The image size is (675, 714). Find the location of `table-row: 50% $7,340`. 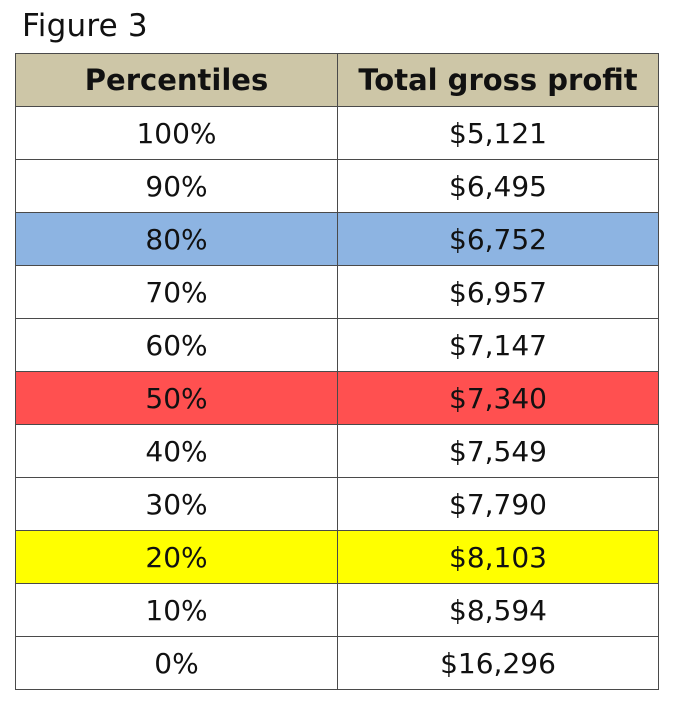

table-row: 50% $7,340 is located at coordinates (337, 398).